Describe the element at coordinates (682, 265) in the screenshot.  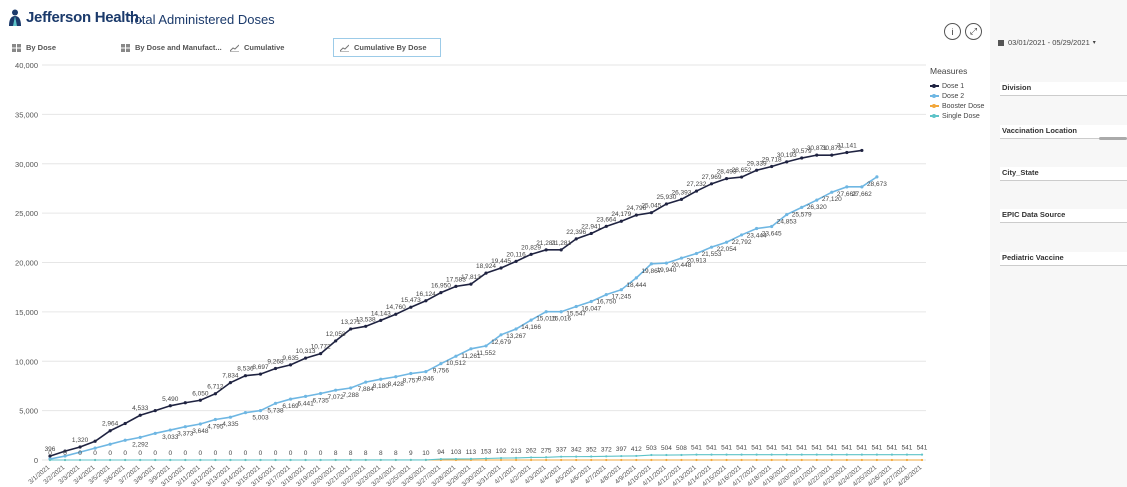
I see `dose-2-data-label: 20,448` at that location.